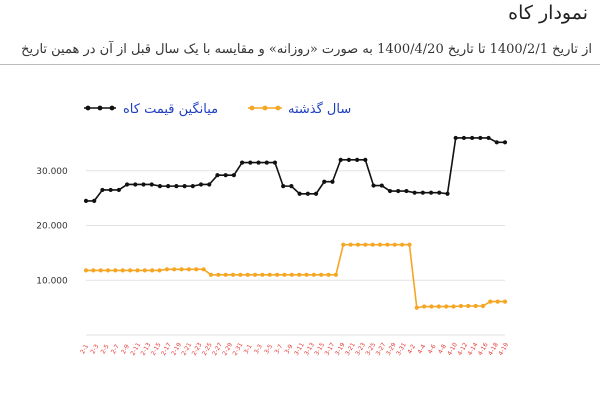 This screenshot has height=400, width=600. Describe the element at coordinates (432, 349) in the screenshot. I see `x-tick-label: 4-6` at that location.